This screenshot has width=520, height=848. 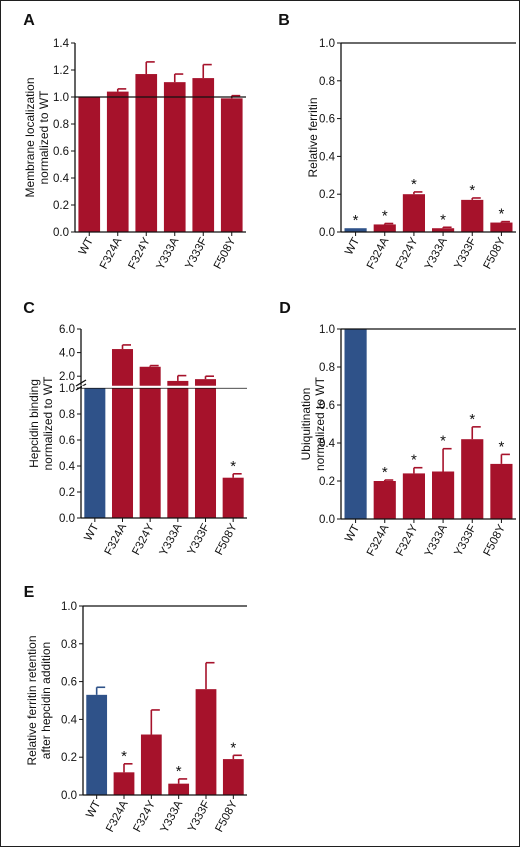 I want to click on y-axis-title: Relative ferritin, so click(x=313, y=137).